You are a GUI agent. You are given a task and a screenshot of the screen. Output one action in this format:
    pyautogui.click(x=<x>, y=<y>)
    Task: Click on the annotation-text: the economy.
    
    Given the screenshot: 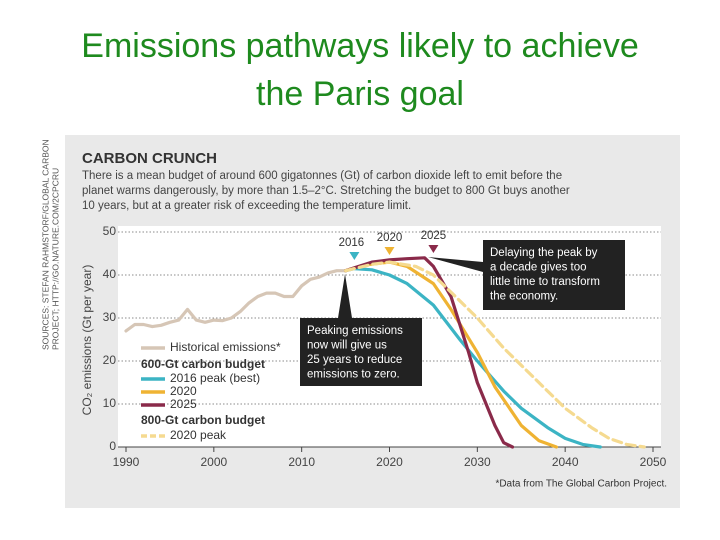 What is the action you would take?
    pyautogui.click(x=524, y=297)
    